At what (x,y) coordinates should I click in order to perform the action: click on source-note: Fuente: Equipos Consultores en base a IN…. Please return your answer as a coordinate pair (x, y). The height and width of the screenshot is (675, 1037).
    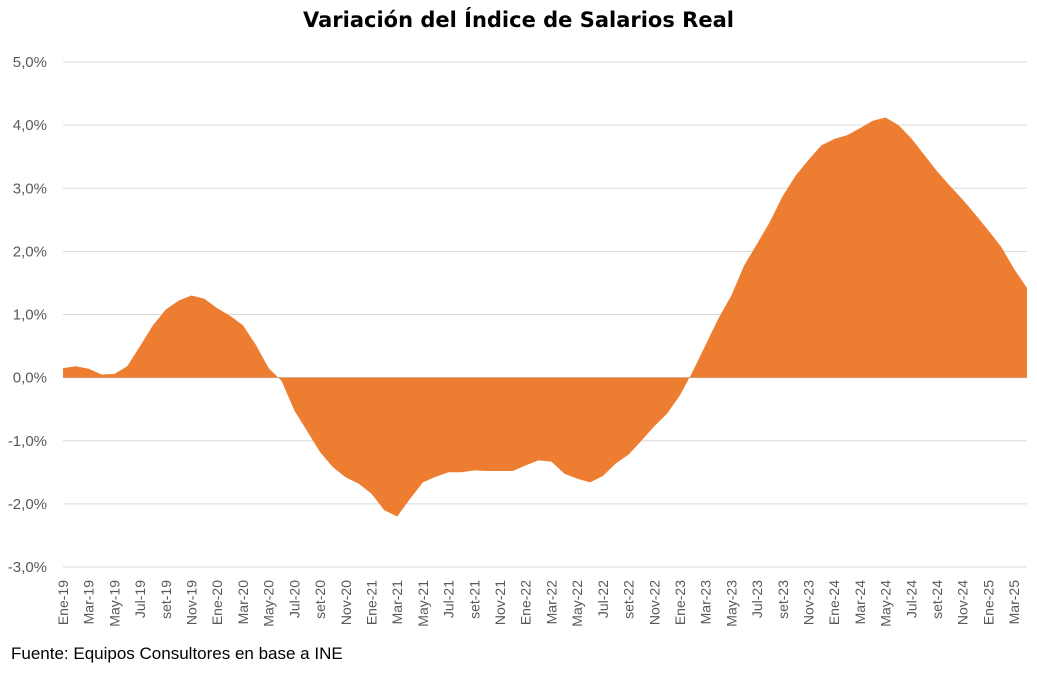
    Looking at the image, I should click on (177, 653).